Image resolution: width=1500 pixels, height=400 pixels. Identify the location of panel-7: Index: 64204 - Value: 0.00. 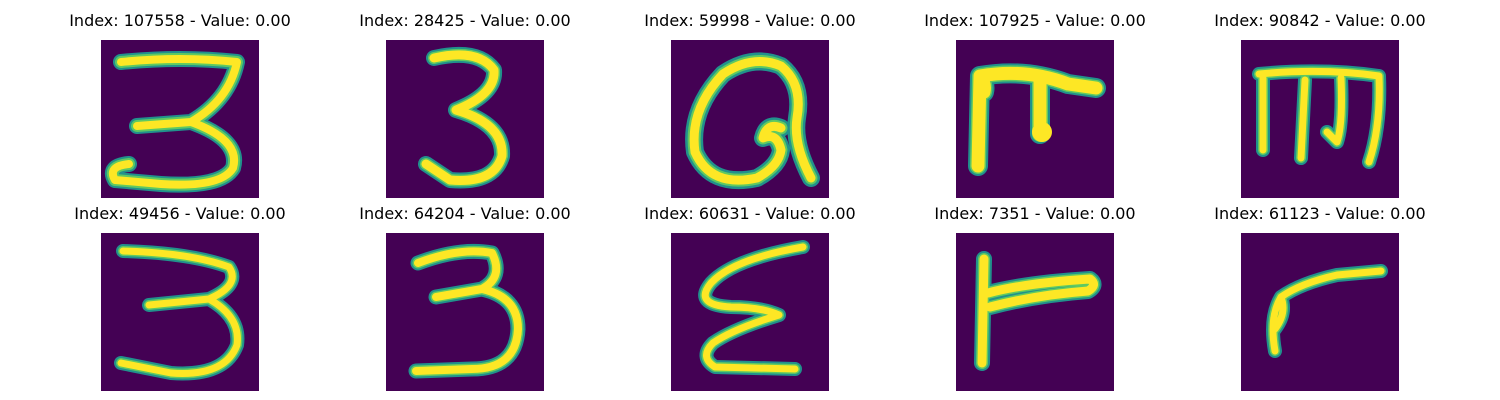
(465, 295).